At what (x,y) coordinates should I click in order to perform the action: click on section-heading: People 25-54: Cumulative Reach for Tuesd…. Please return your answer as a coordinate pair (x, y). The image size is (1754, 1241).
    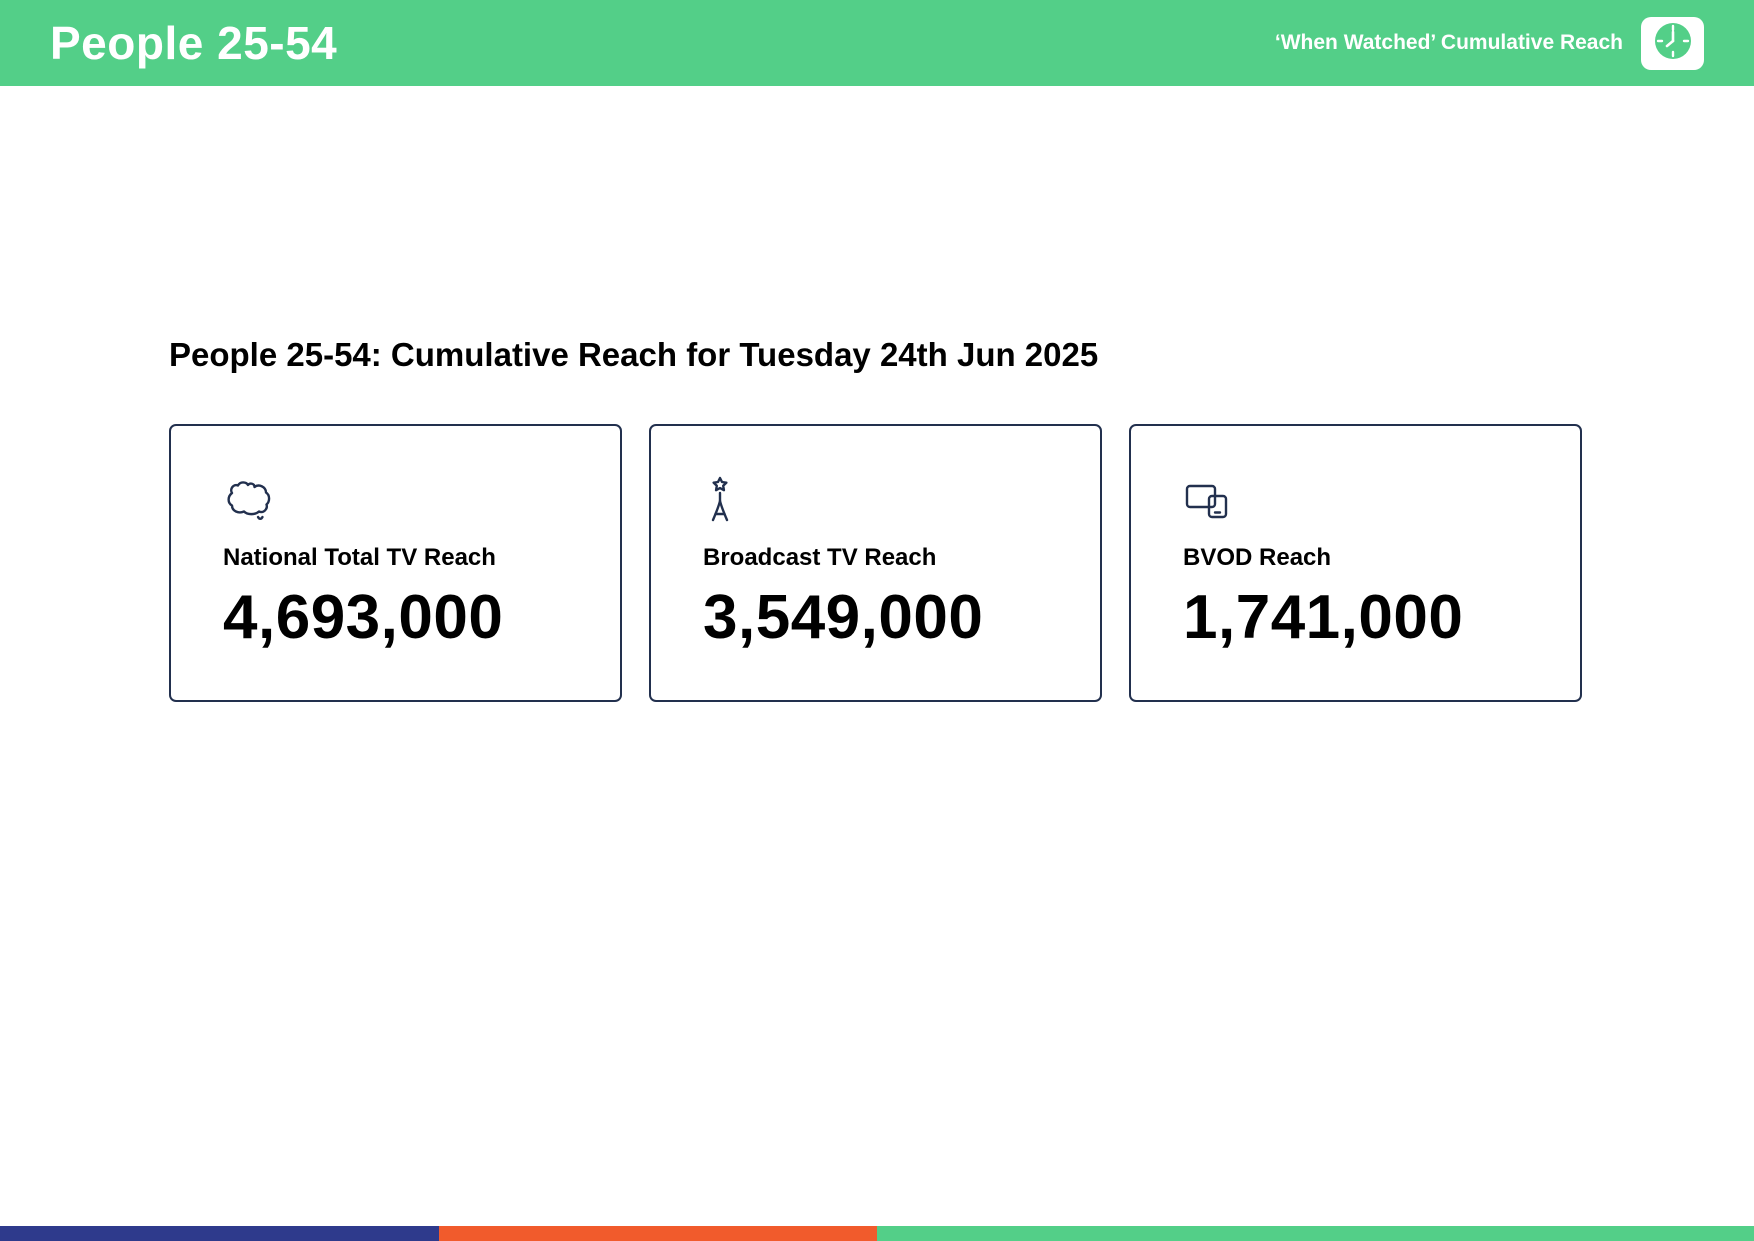
    Looking at the image, I should click on (634, 354).